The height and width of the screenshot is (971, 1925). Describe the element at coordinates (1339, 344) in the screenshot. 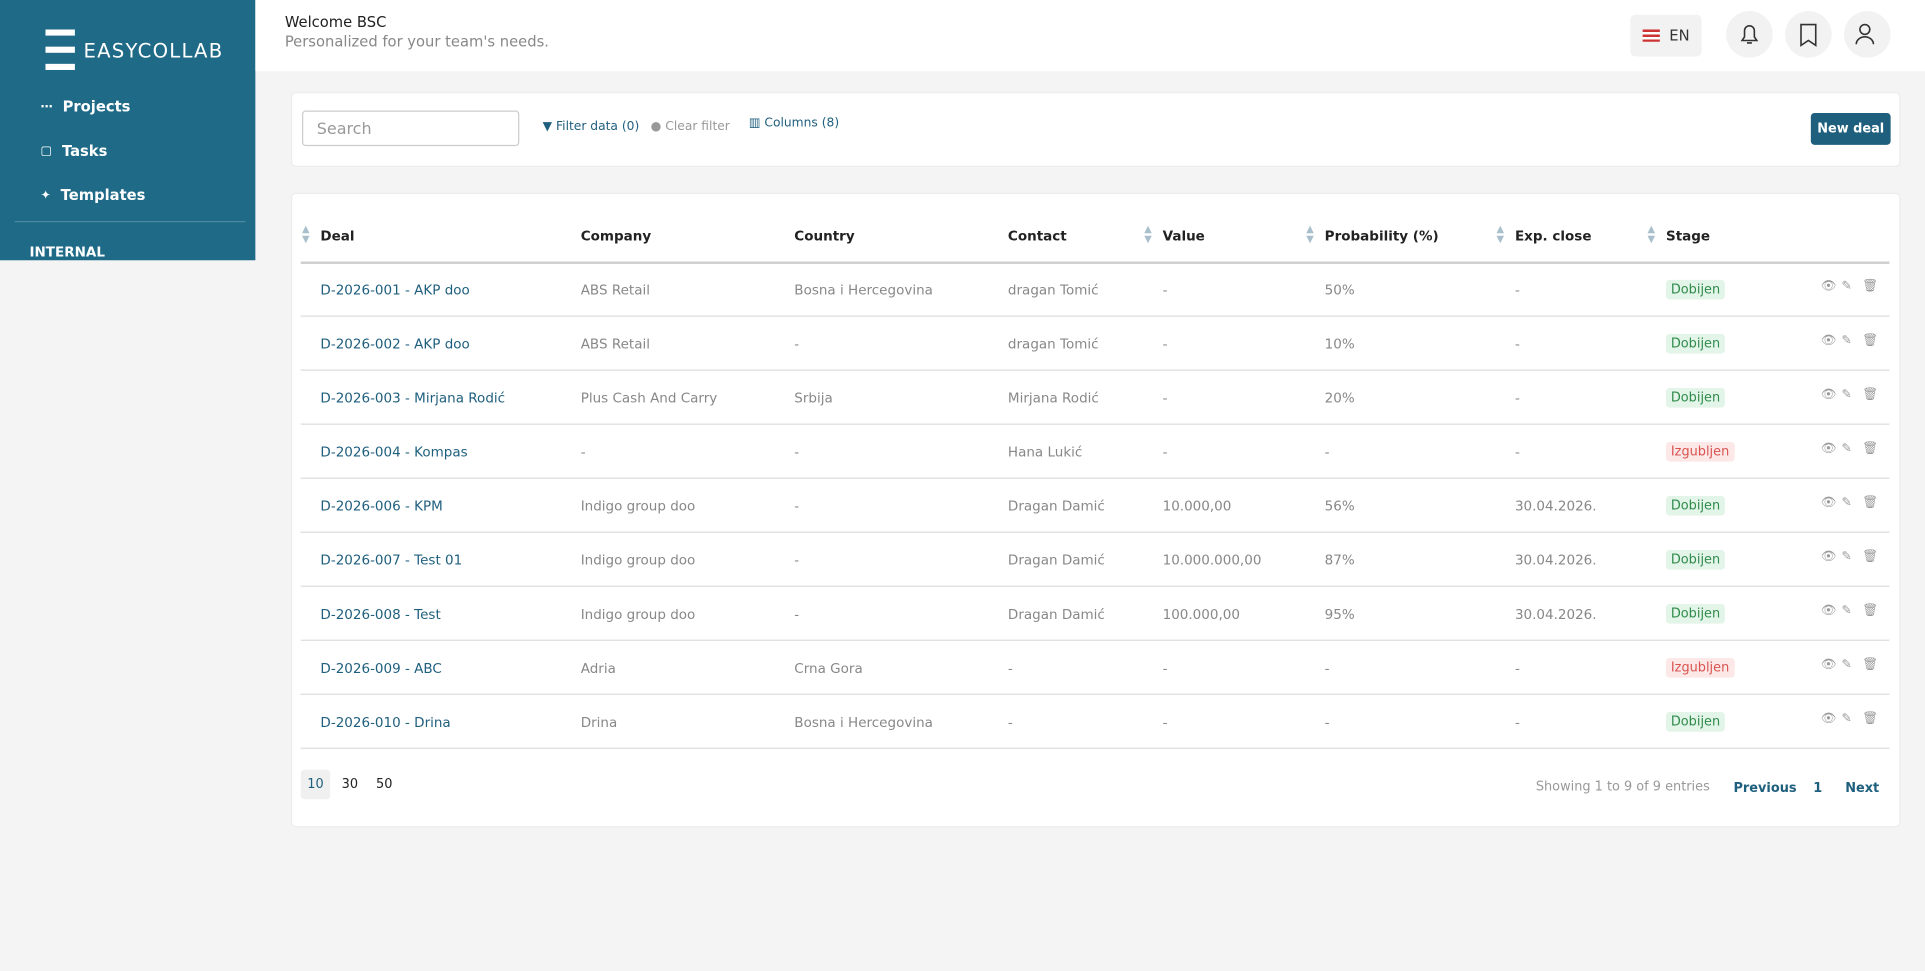

I see `cell: 10%` at that location.